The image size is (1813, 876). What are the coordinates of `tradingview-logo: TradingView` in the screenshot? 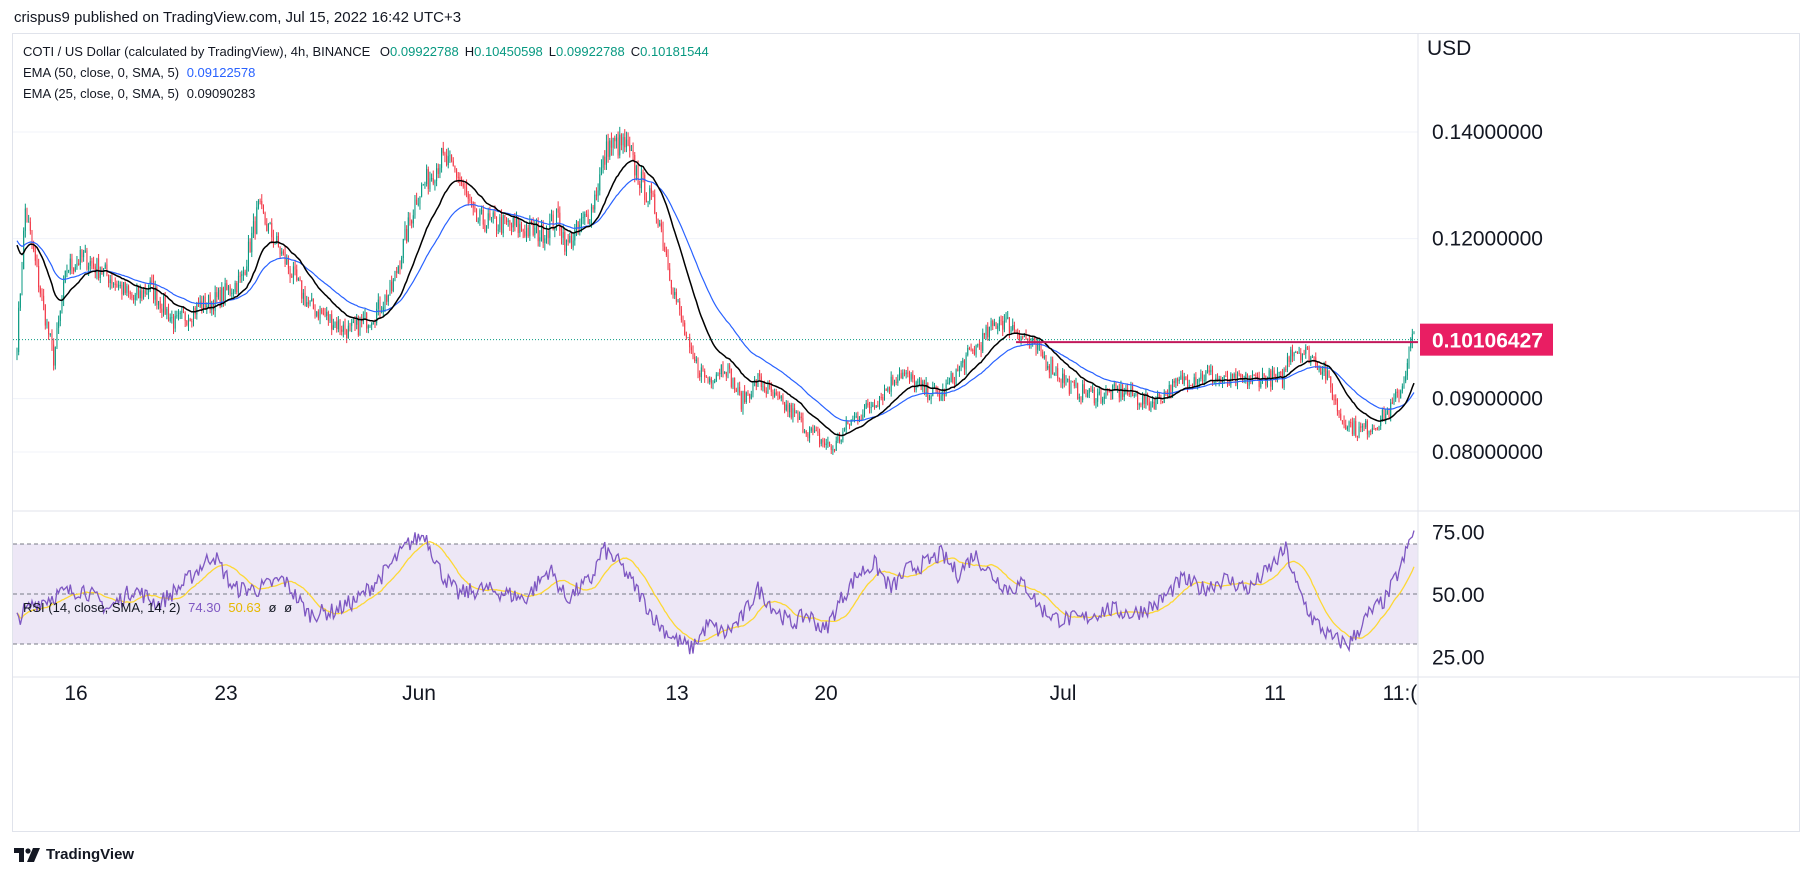 It's located at (74, 854).